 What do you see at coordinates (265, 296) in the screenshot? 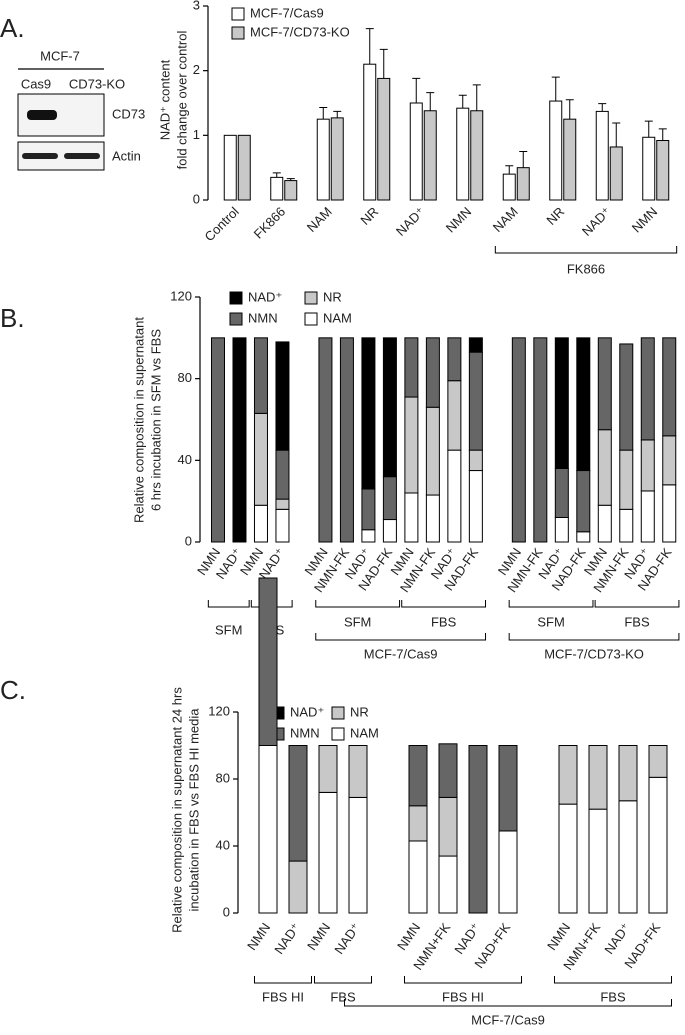
I see `legend-label: NAD⁺` at bounding box center [265, 296].